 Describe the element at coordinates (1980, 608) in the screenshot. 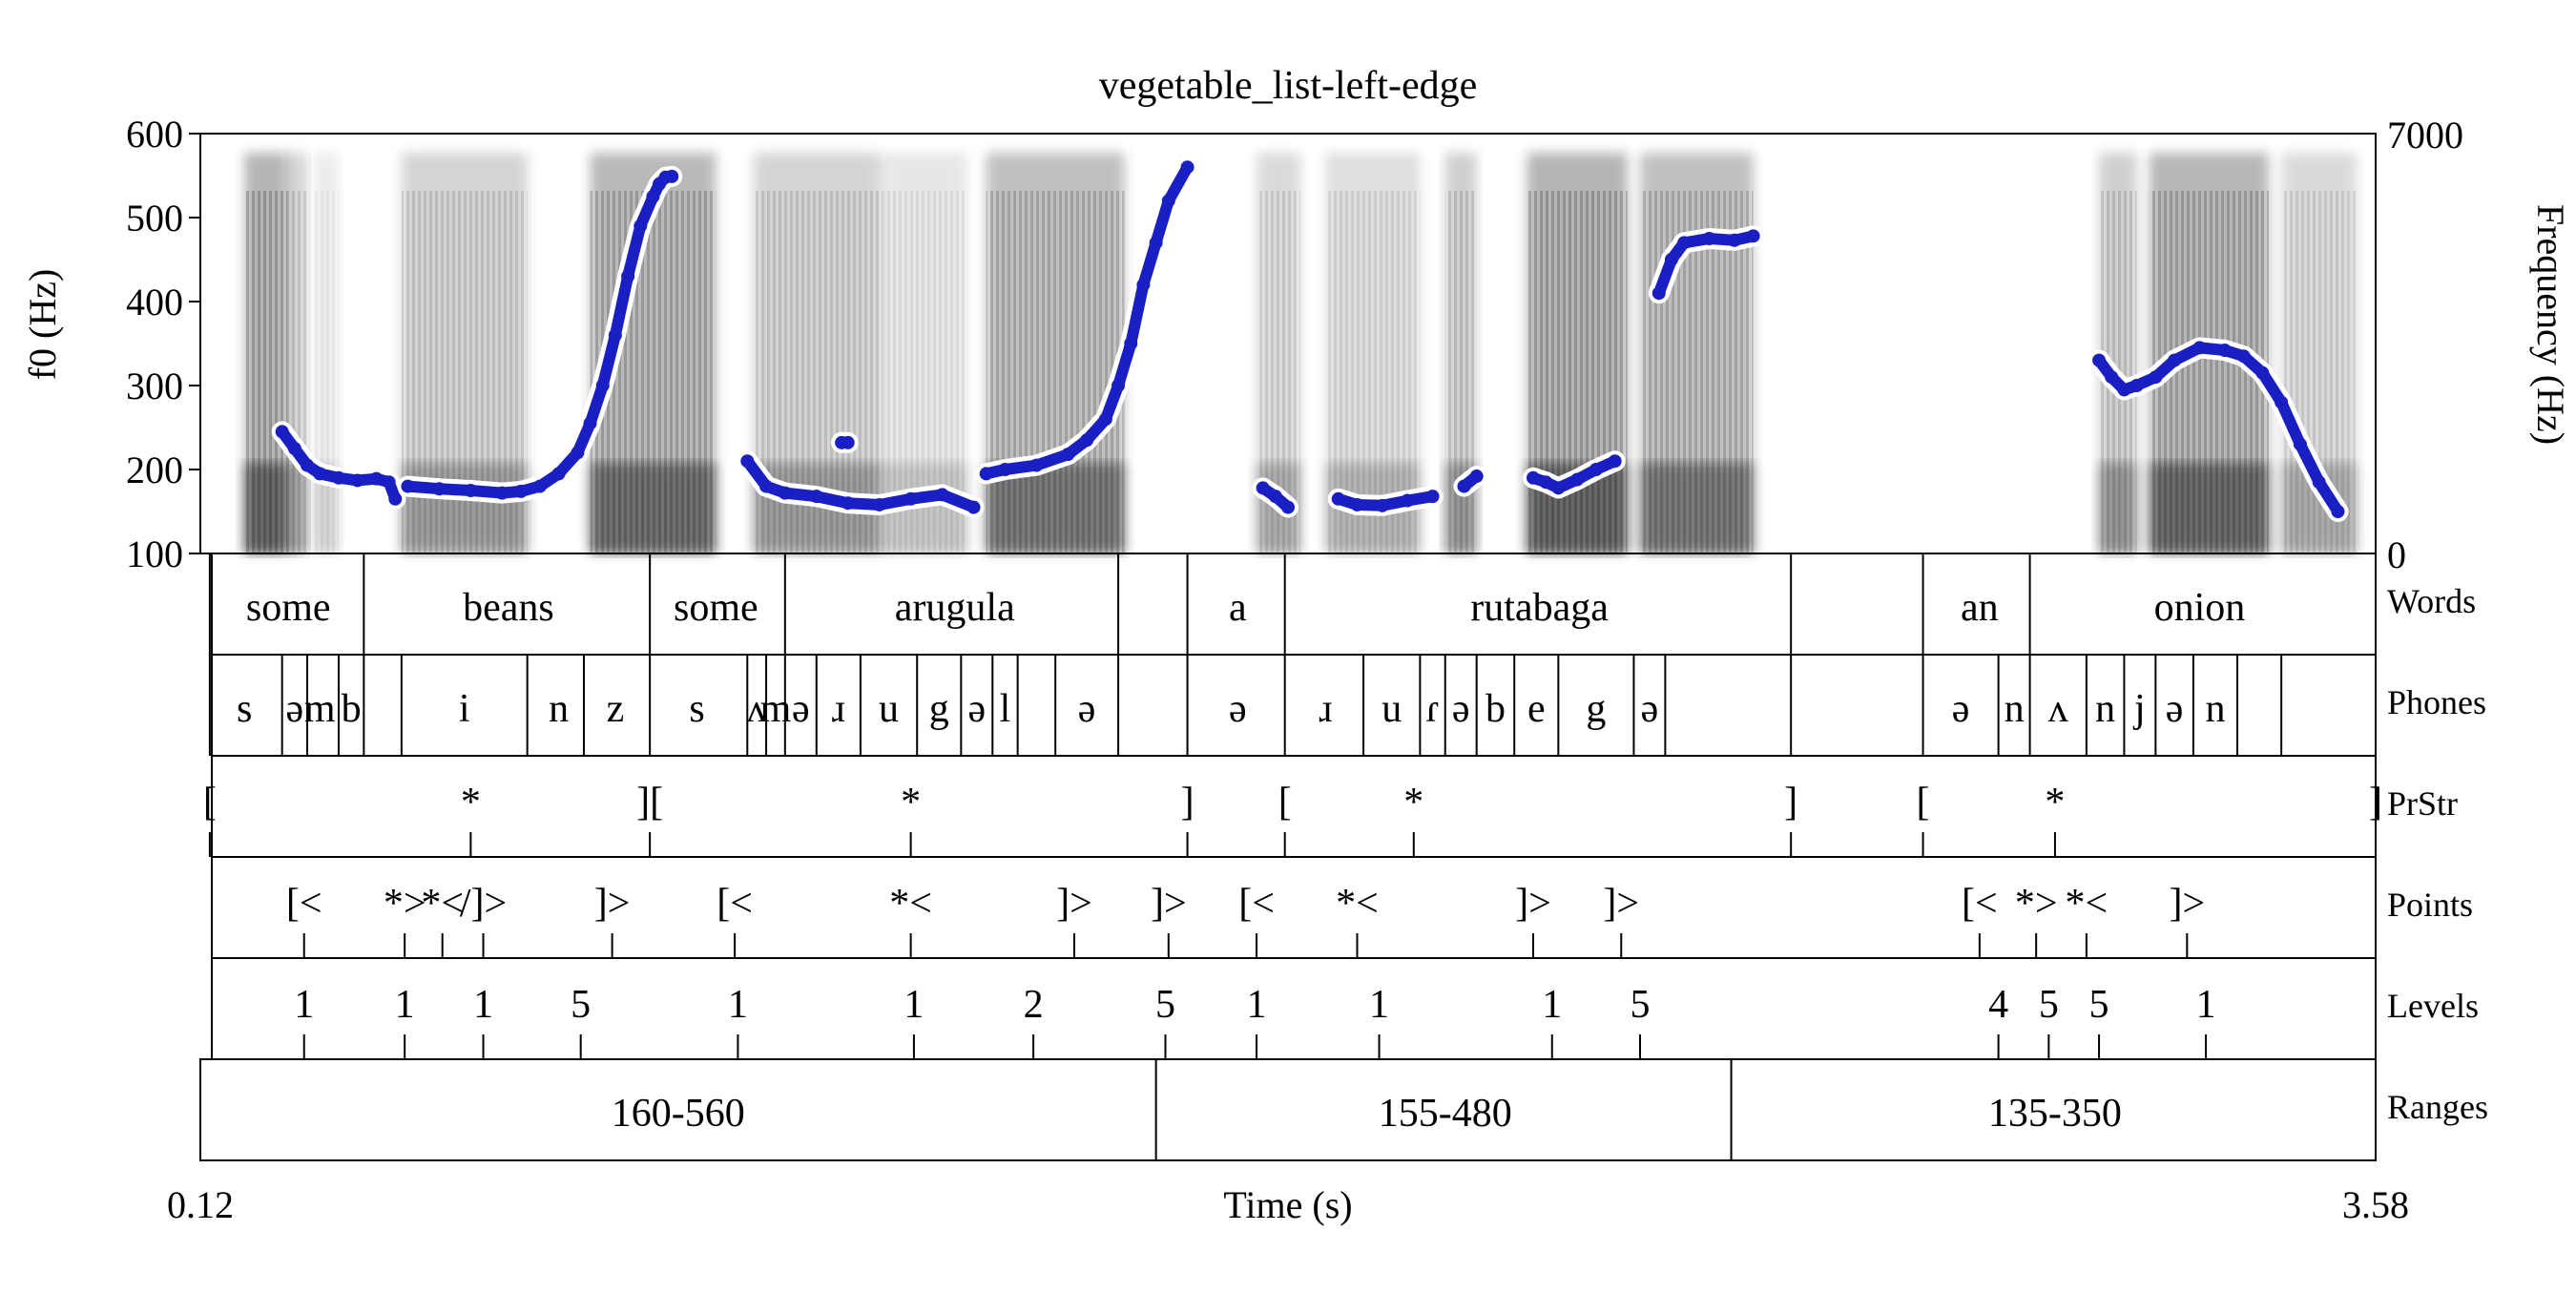

I see `tier-label: an` at that location.